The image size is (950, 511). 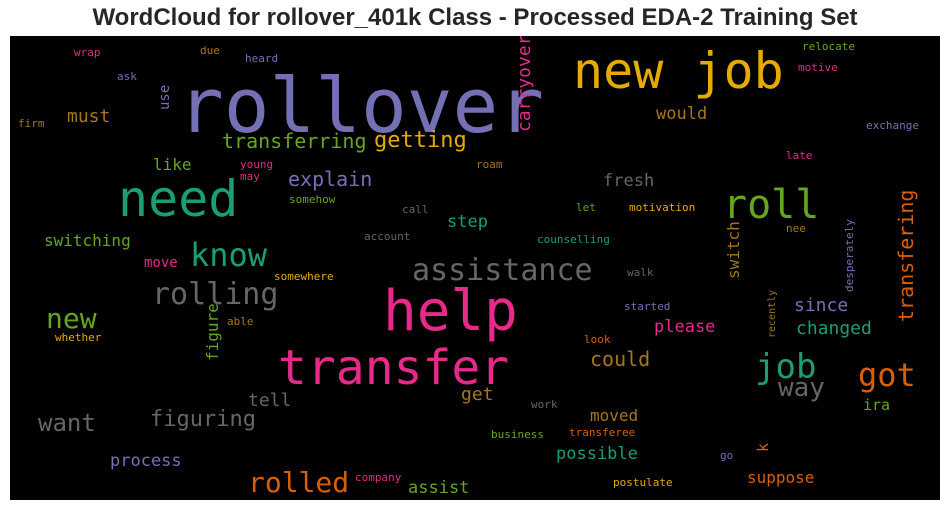 What do you see at coordinates (796, 228) in the screenshot?
I see `word-nee: nee` at bounding box center [796, 228].